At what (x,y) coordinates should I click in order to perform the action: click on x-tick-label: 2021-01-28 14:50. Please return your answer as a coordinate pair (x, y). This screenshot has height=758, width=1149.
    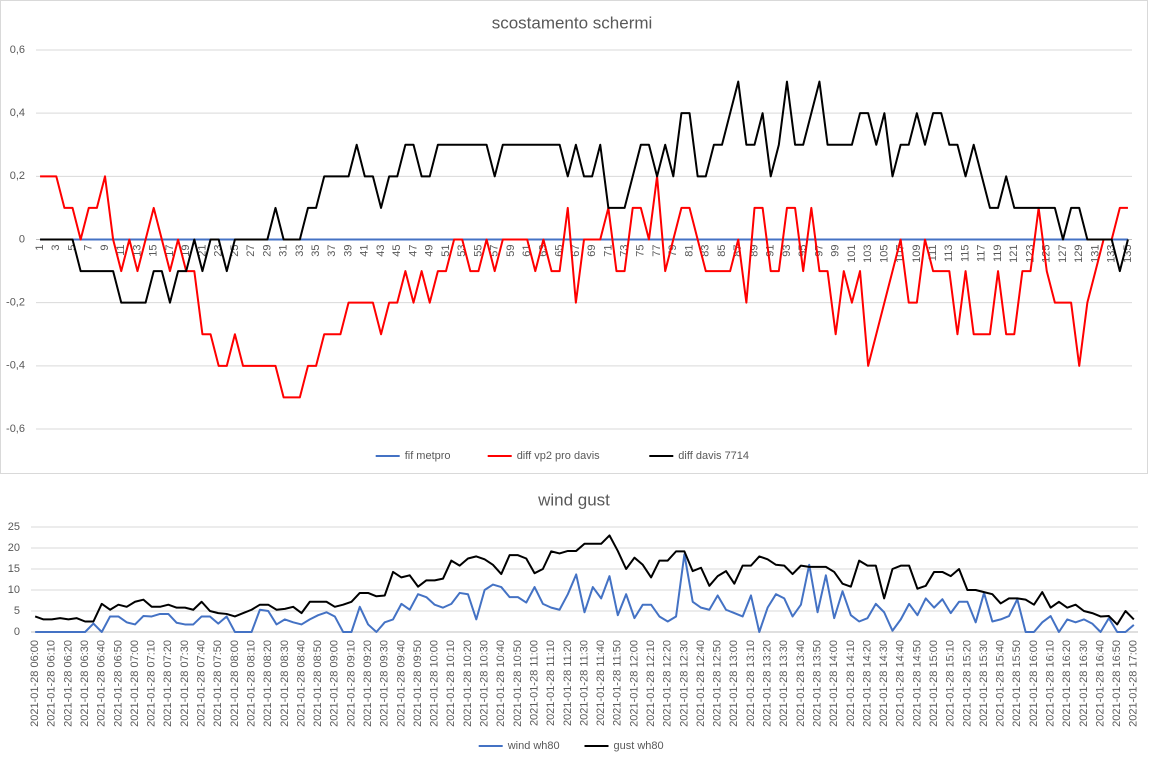
    Looking at the image, I should click on (917, 683).